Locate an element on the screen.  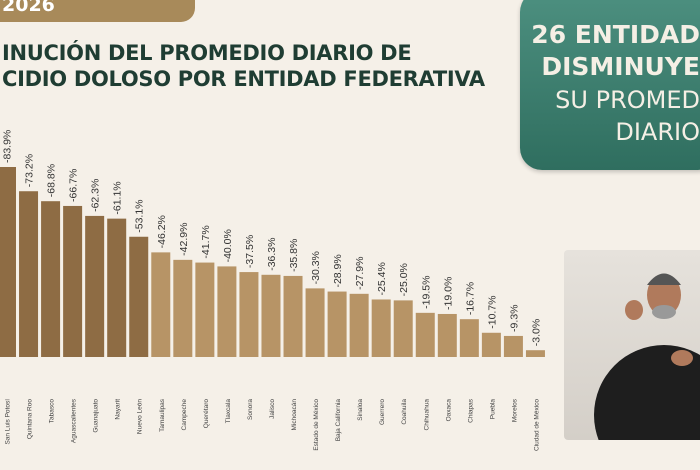
data-label: -16.7% is located at coordinates (470, 298).